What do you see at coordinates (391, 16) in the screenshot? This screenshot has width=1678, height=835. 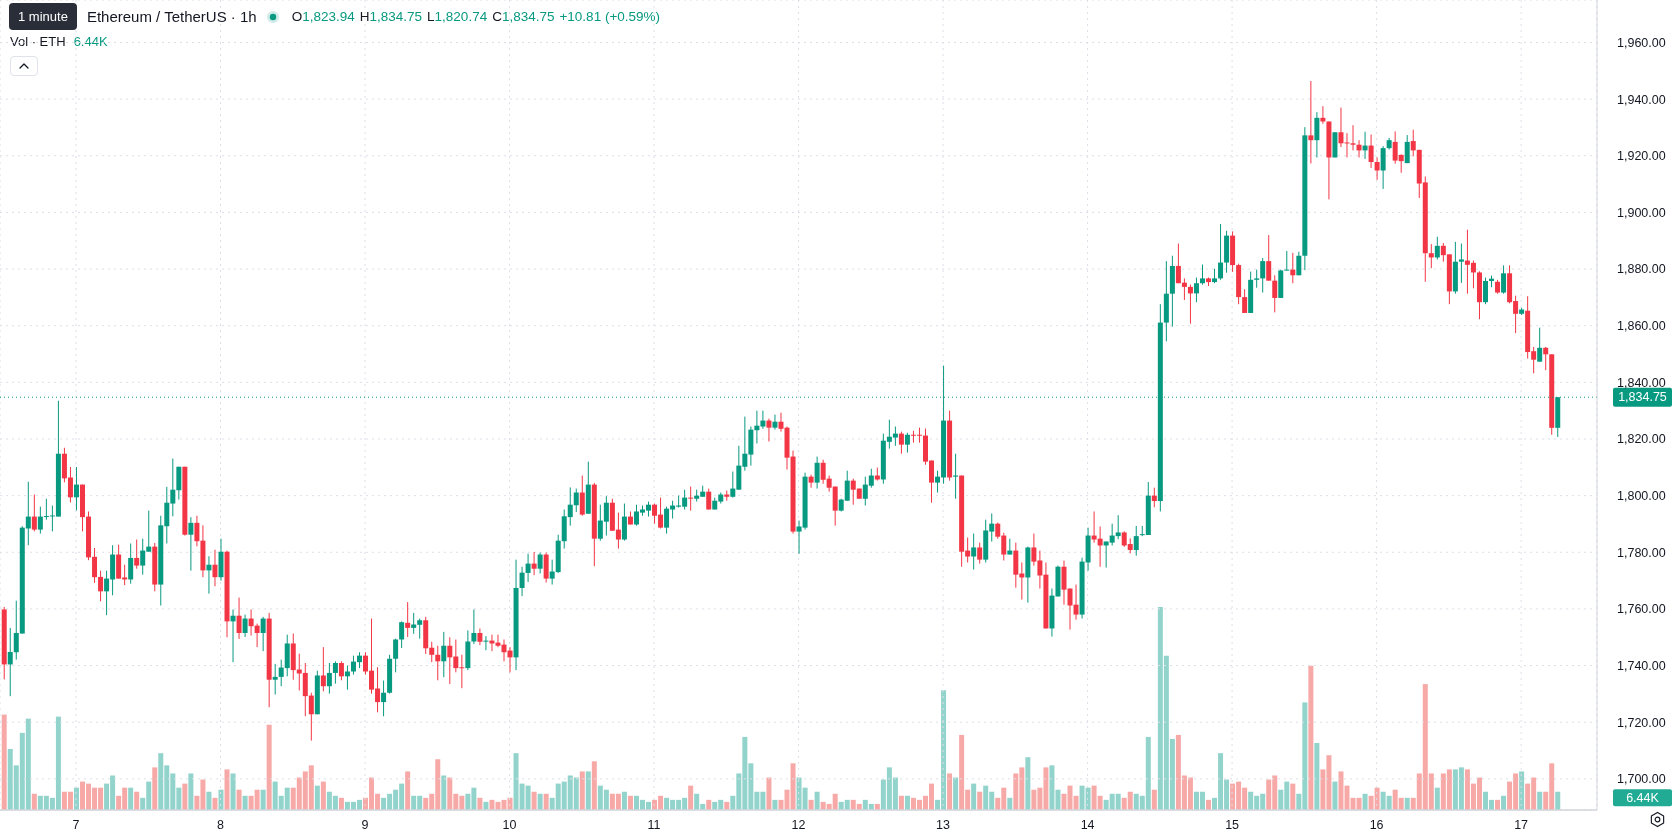 I see `annotation: H1,834.75` at bounding box center [391, 16].